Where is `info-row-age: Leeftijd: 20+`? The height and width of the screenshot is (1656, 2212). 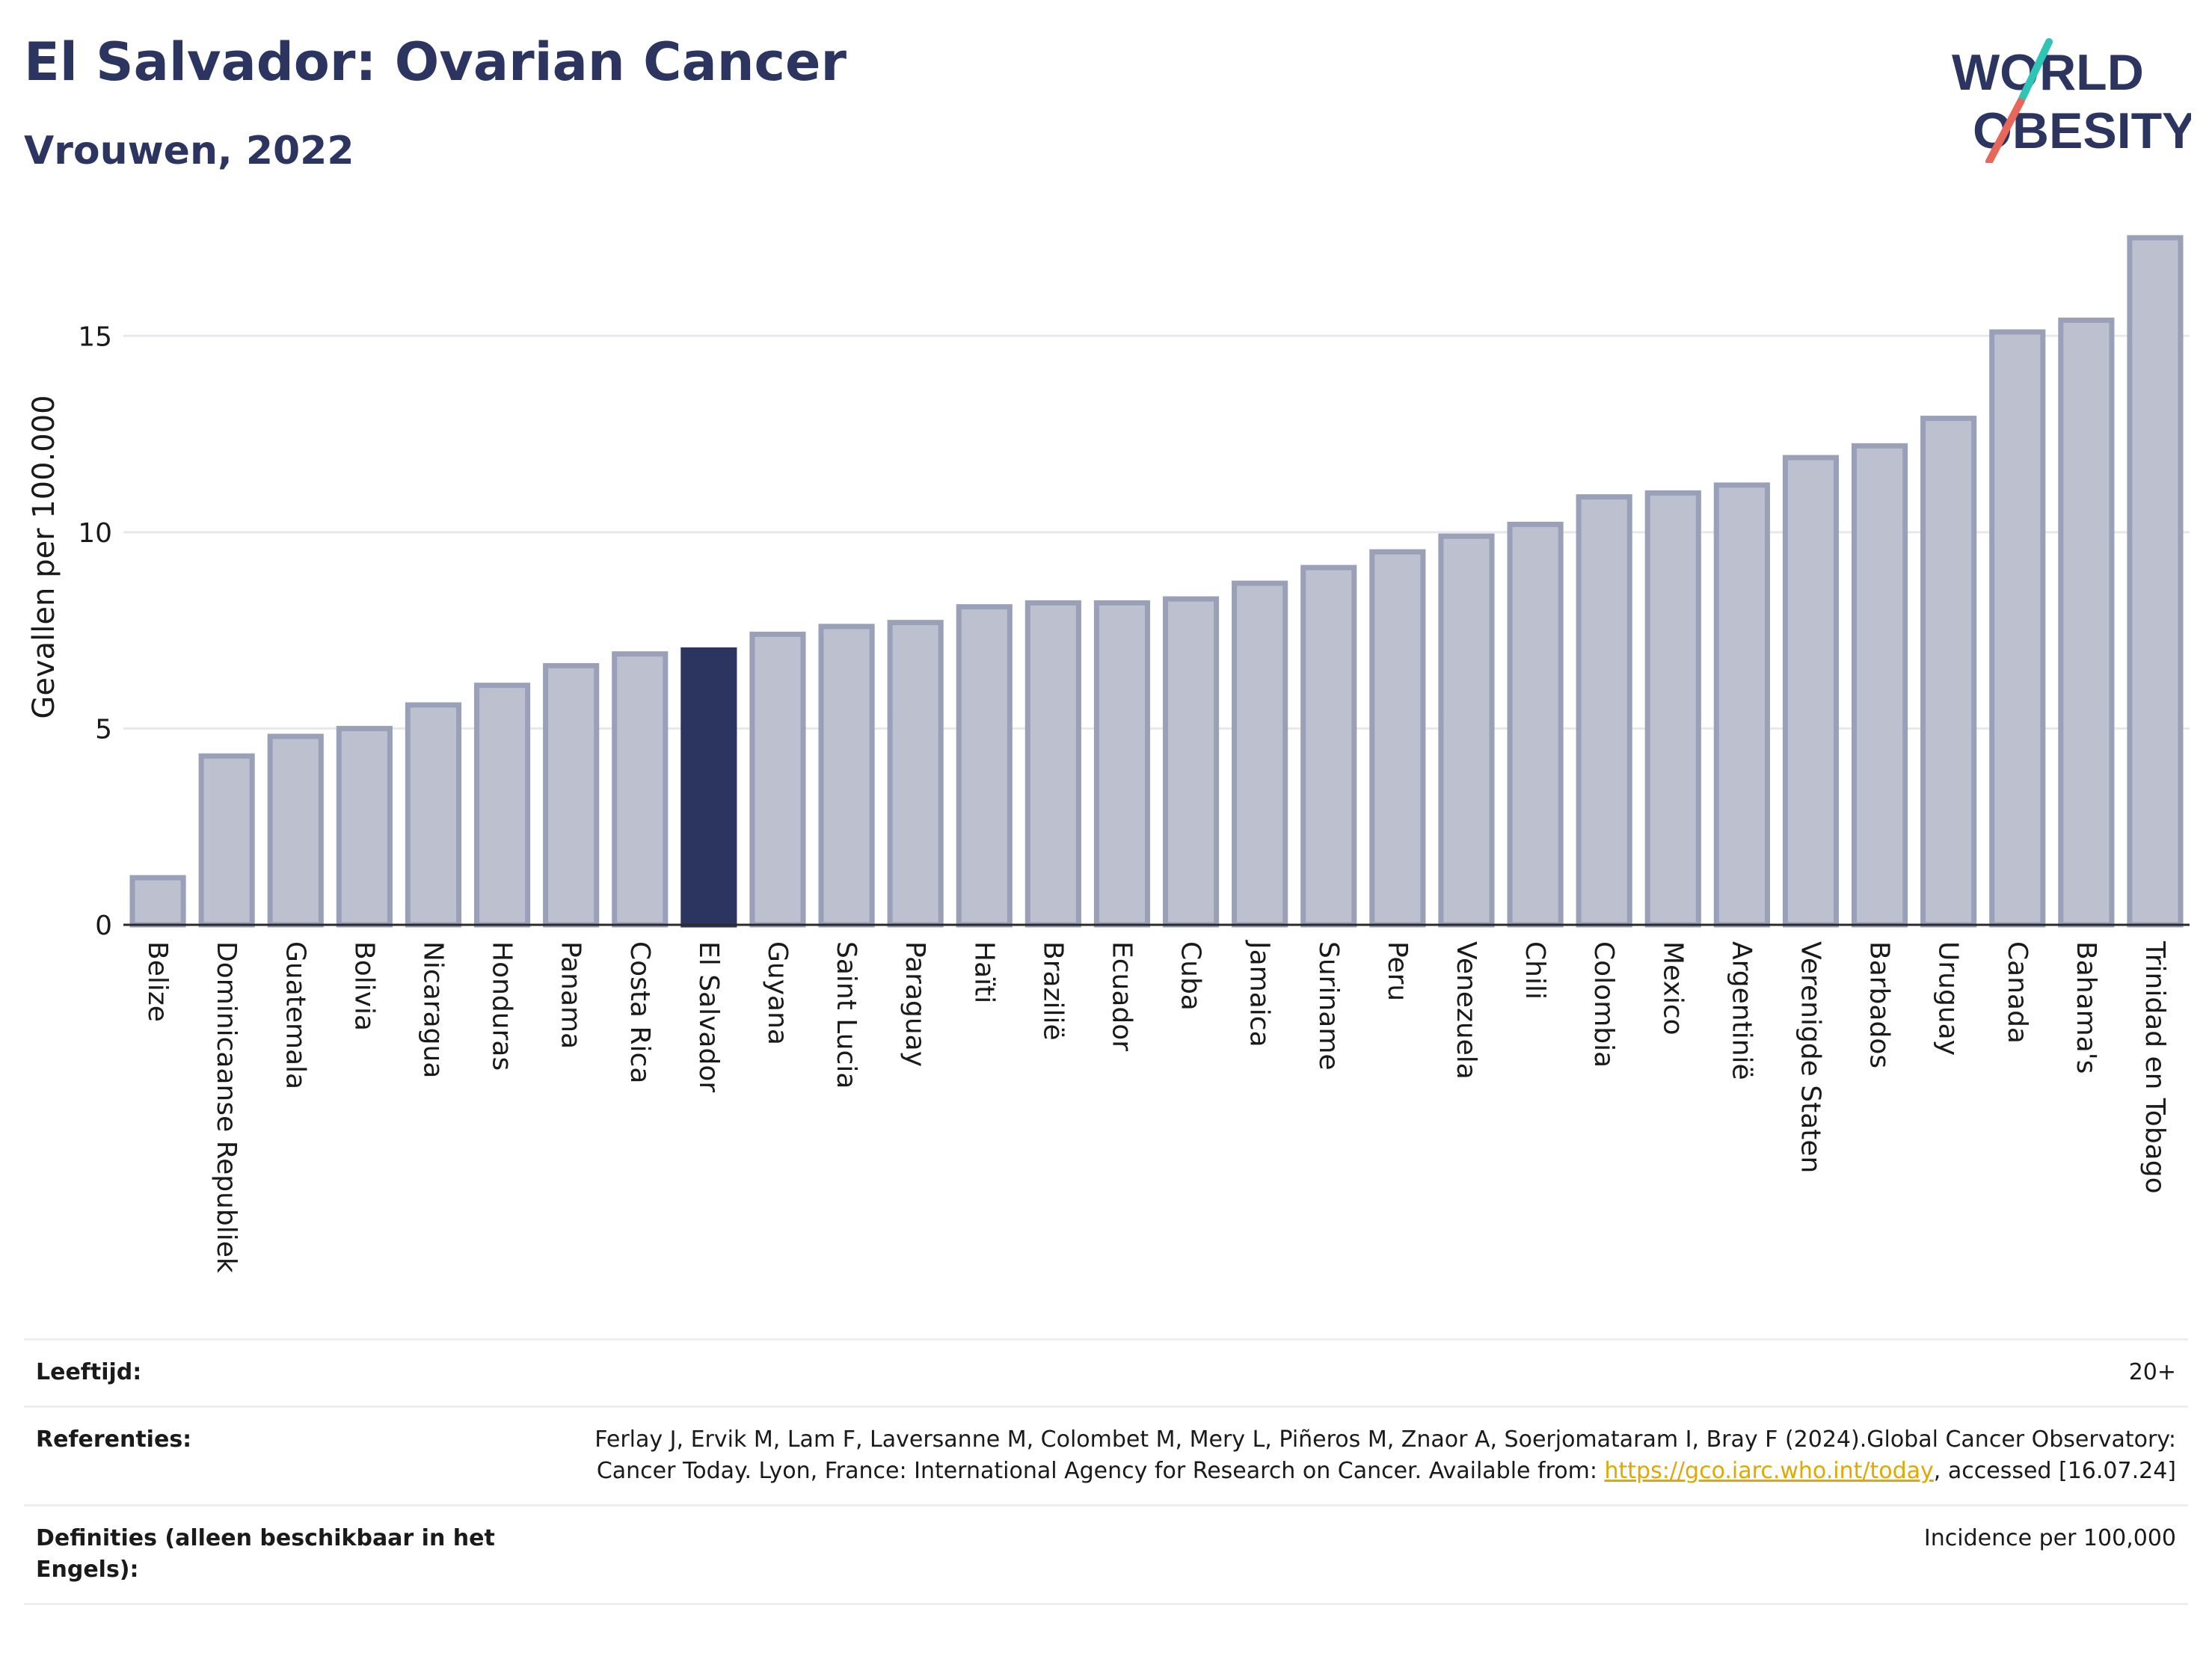
info-row-age: Leeftijd: 20+ is located at coordinates (1106, 1372).